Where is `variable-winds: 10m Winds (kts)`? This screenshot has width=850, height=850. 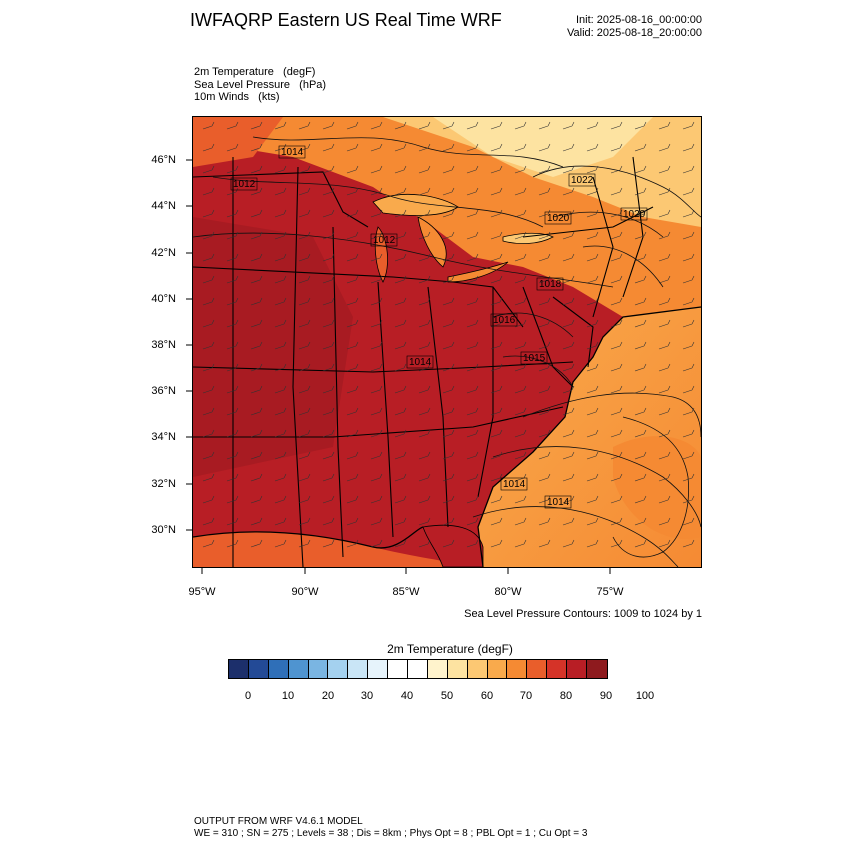
variable-winds: 10m Winds (kts) is located at coordinates (237, 97).